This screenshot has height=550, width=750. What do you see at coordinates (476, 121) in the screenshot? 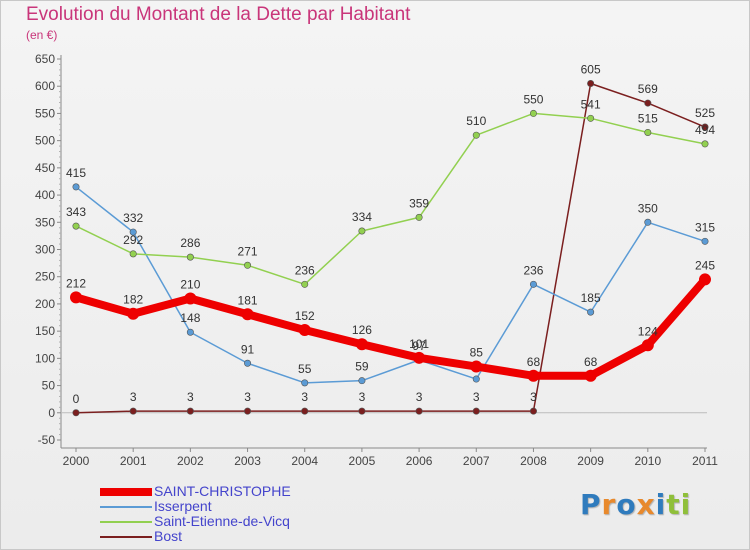
I see `data-label: 510` at bounding box center [476, 121].